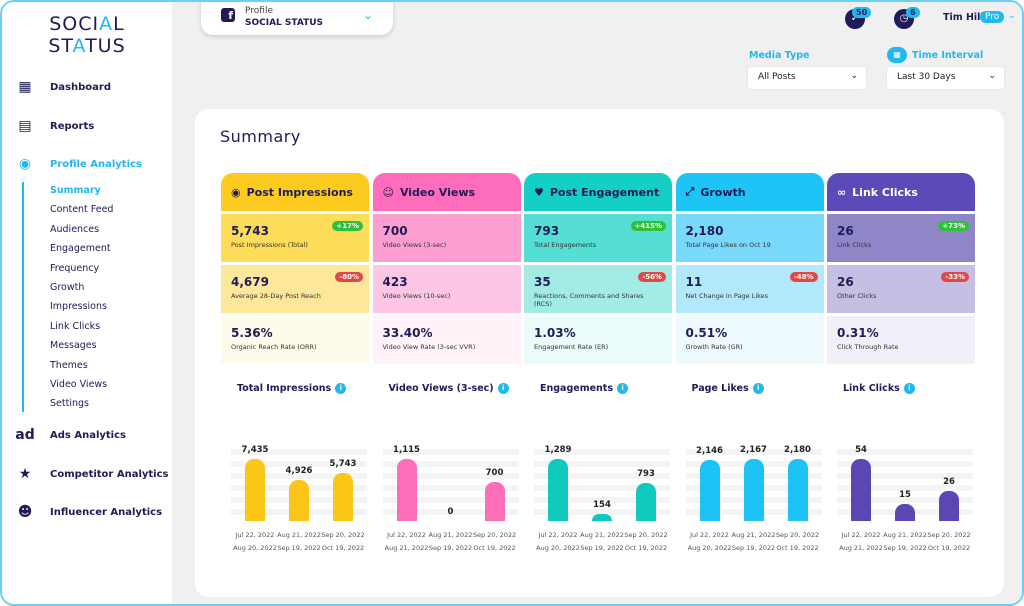  What do you see at coordinates (70, 435) in the screenshot?
I see `sidebar-item-ads-analytics: ad Ads Analytics` at bounding box center [70, 435].